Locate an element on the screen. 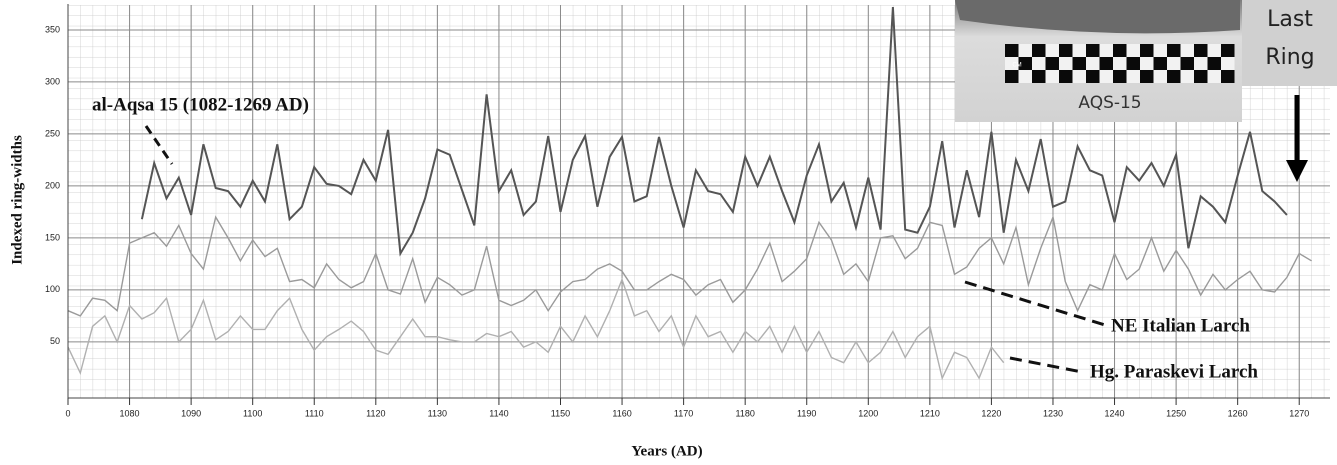 Image resolution: width=1337 pixels, height=465 pixels. callout-text: Ring is located at coordinates (1289, 57).